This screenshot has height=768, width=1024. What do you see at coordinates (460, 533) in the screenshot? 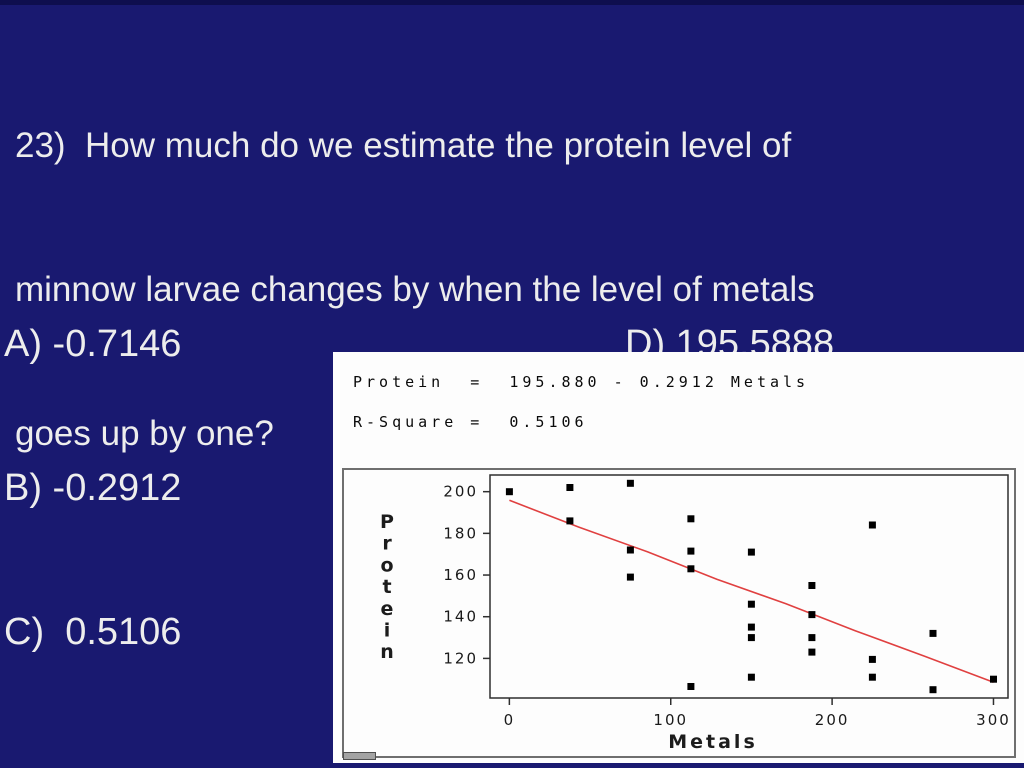
I see `y-tick-label: 180` at bounding box center [460, 533].